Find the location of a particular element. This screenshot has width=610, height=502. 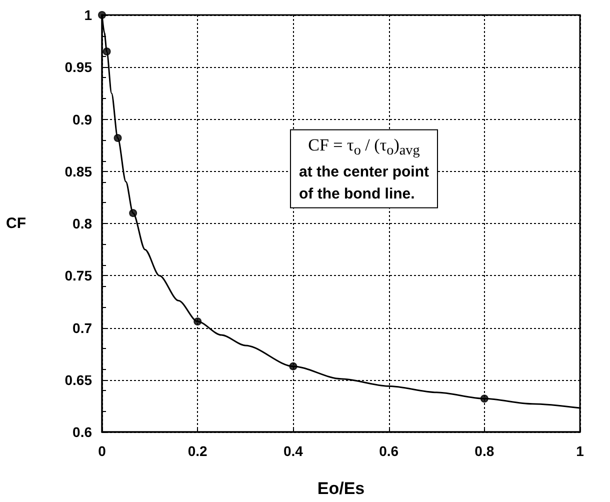

y-axis-title: CF is located at coordinates (16, 223).